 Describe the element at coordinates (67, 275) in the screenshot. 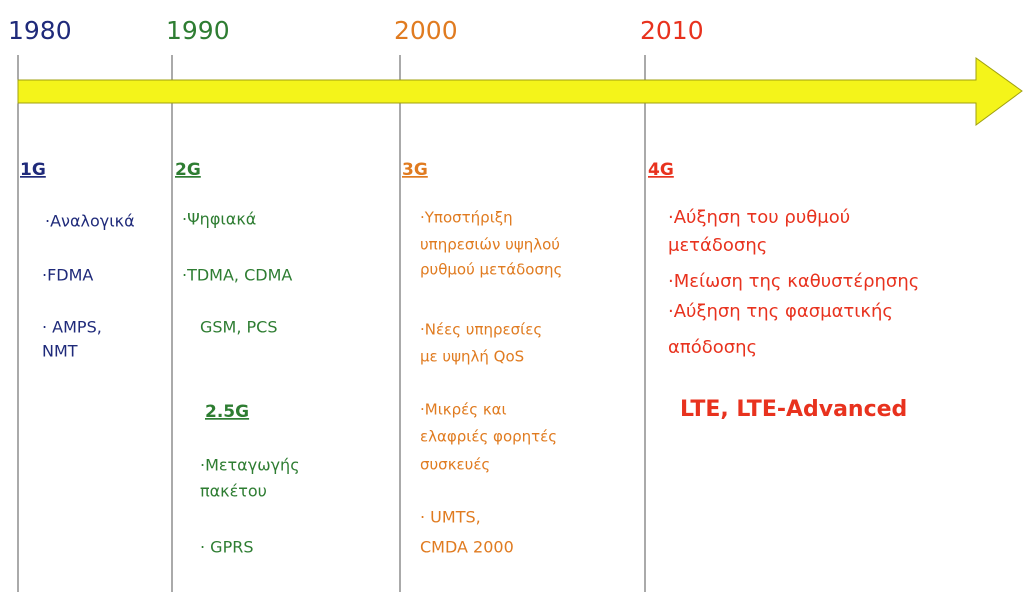

I see `feature-text: ·FDMA` at that location.